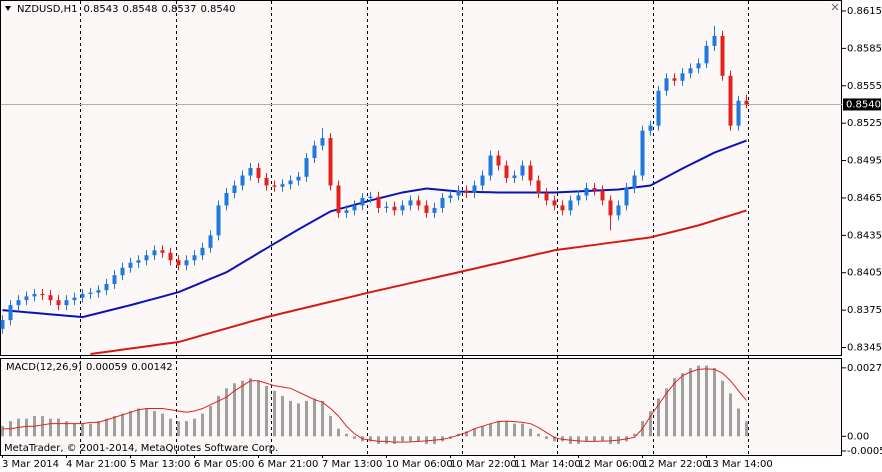 This screenshot has height=472, width=882. What do you see at coordinates (217, 9) in the screenshot?
I see `header-close: 0.8540` at bounding box center [217, 9].